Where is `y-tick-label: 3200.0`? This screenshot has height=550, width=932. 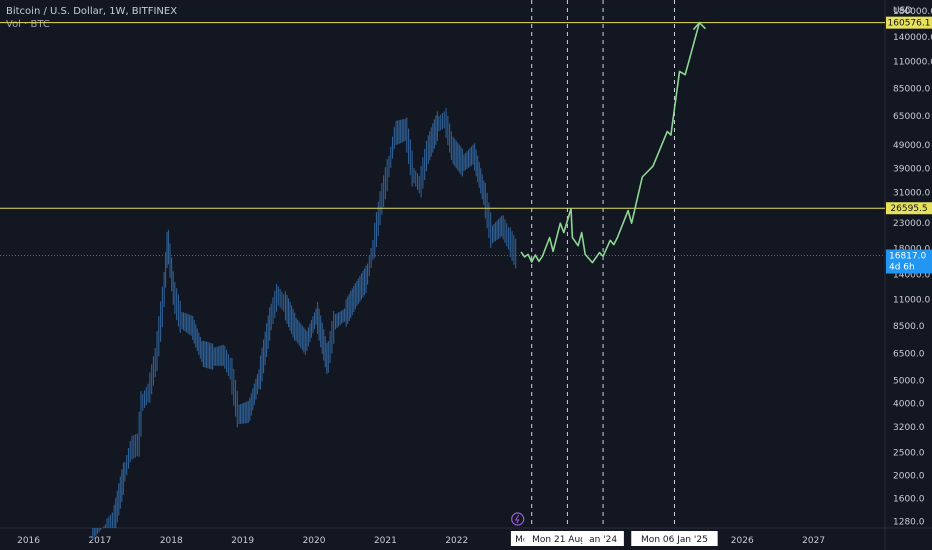 y-tick-label: 3200.0 is located at coordinates (909, 428).